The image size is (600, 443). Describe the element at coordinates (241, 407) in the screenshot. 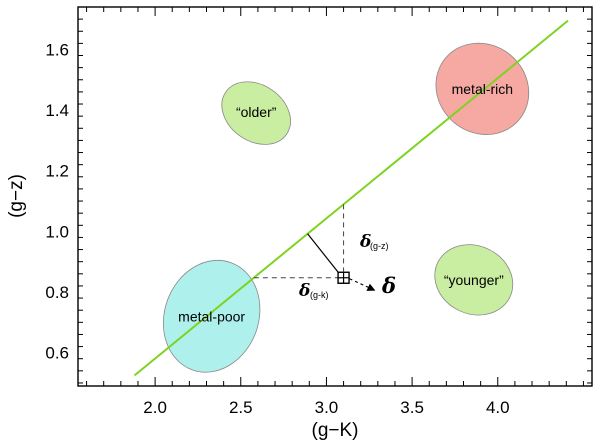

I see `x-tick-label: 2.5` at that location.